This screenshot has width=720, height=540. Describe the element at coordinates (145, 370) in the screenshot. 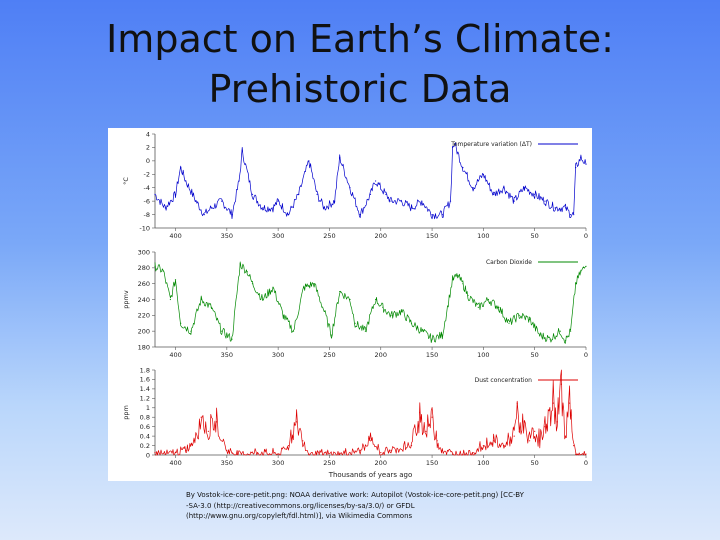

I see `dust-y-tick-label: 1.8` at that location.